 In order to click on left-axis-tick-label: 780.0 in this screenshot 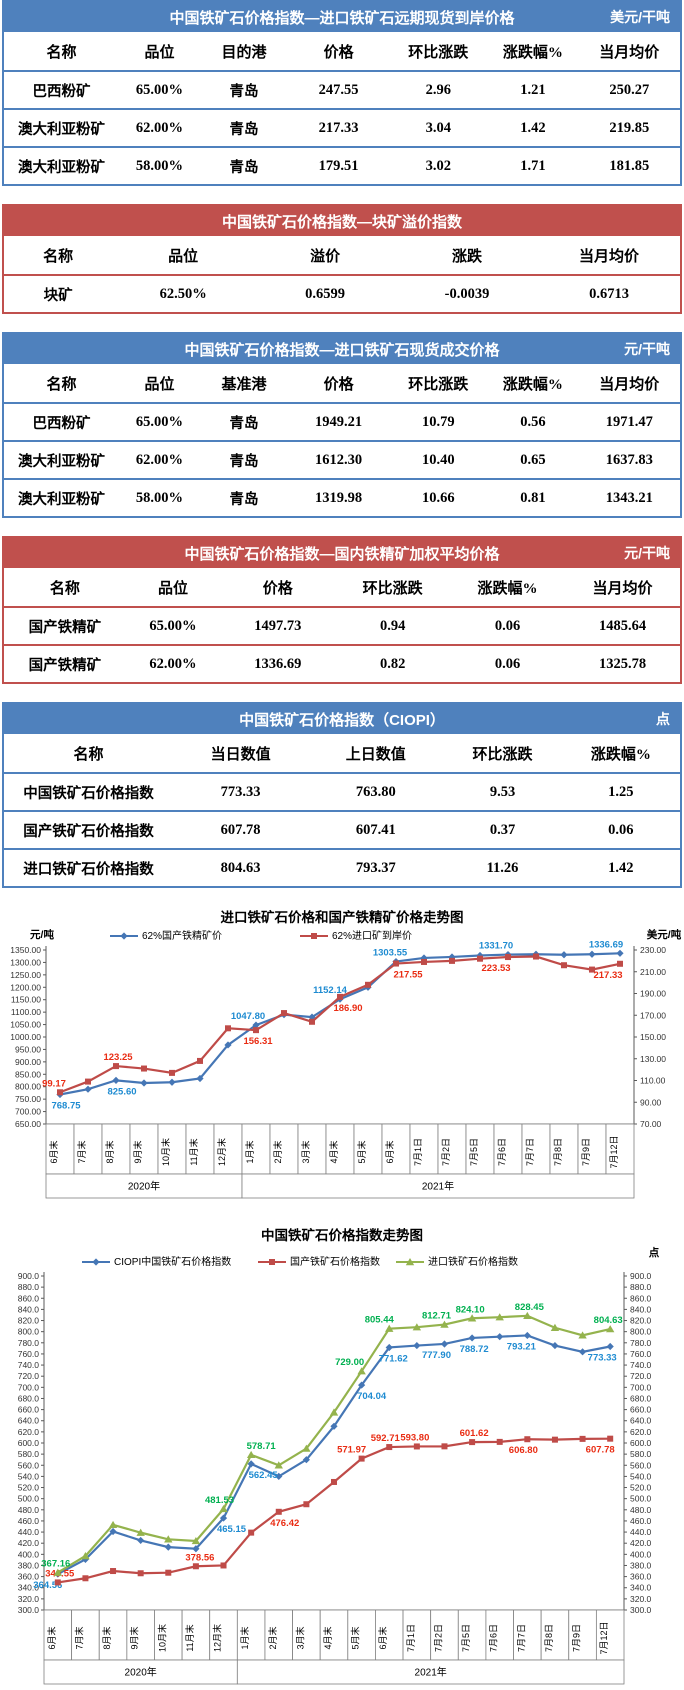, I will do `click(29, 1343)`.